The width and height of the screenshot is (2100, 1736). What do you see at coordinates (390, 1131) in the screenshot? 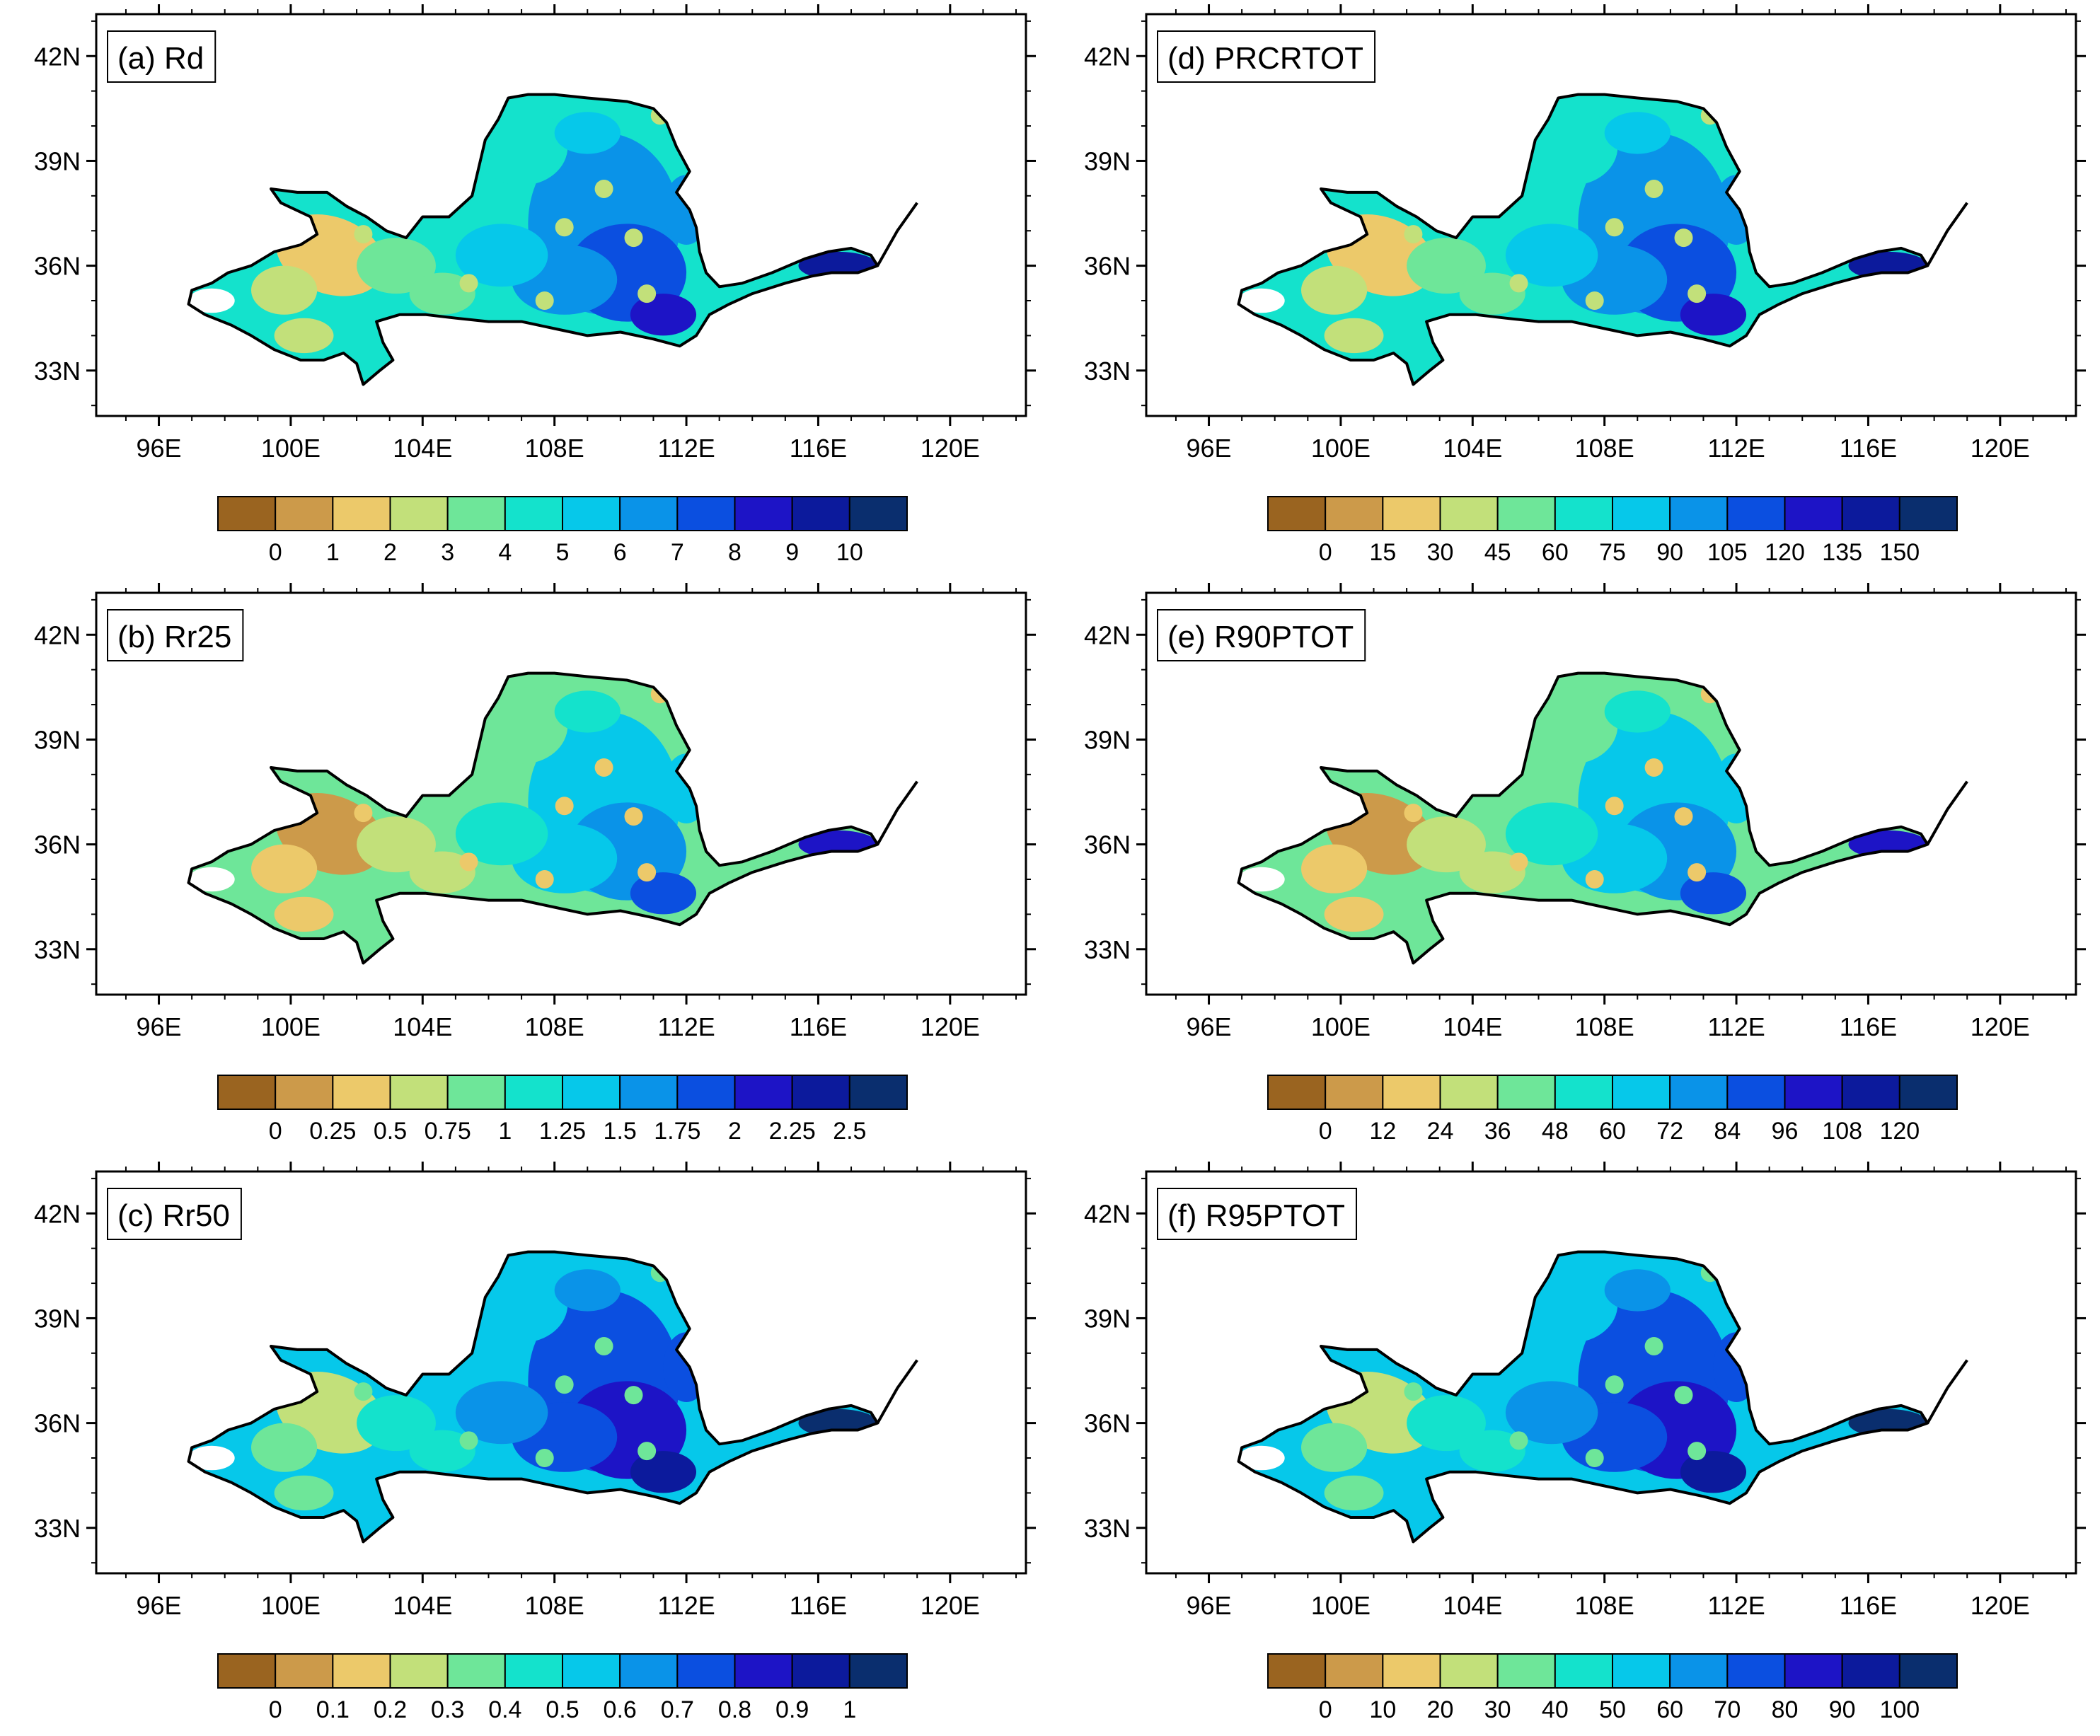
I see `colorbar-label: 0.5` at bounding box center [390, 1131].